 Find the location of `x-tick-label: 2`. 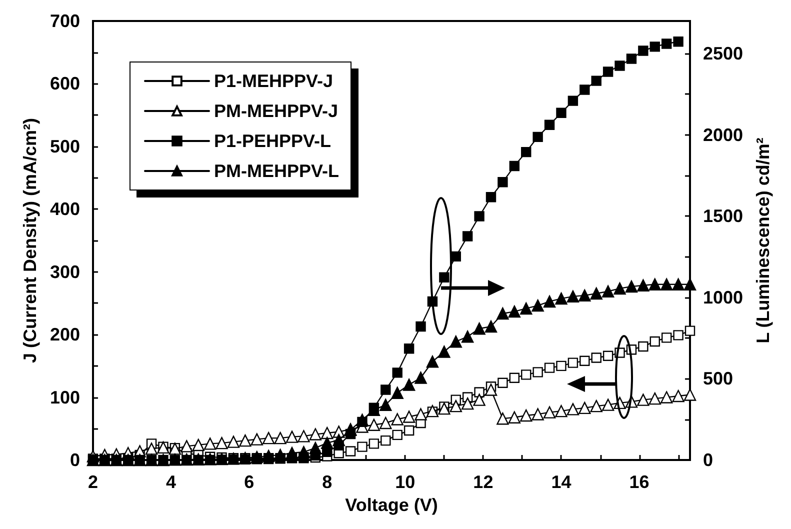

x-tick-label: 2 is located at coordinates (93, 482).